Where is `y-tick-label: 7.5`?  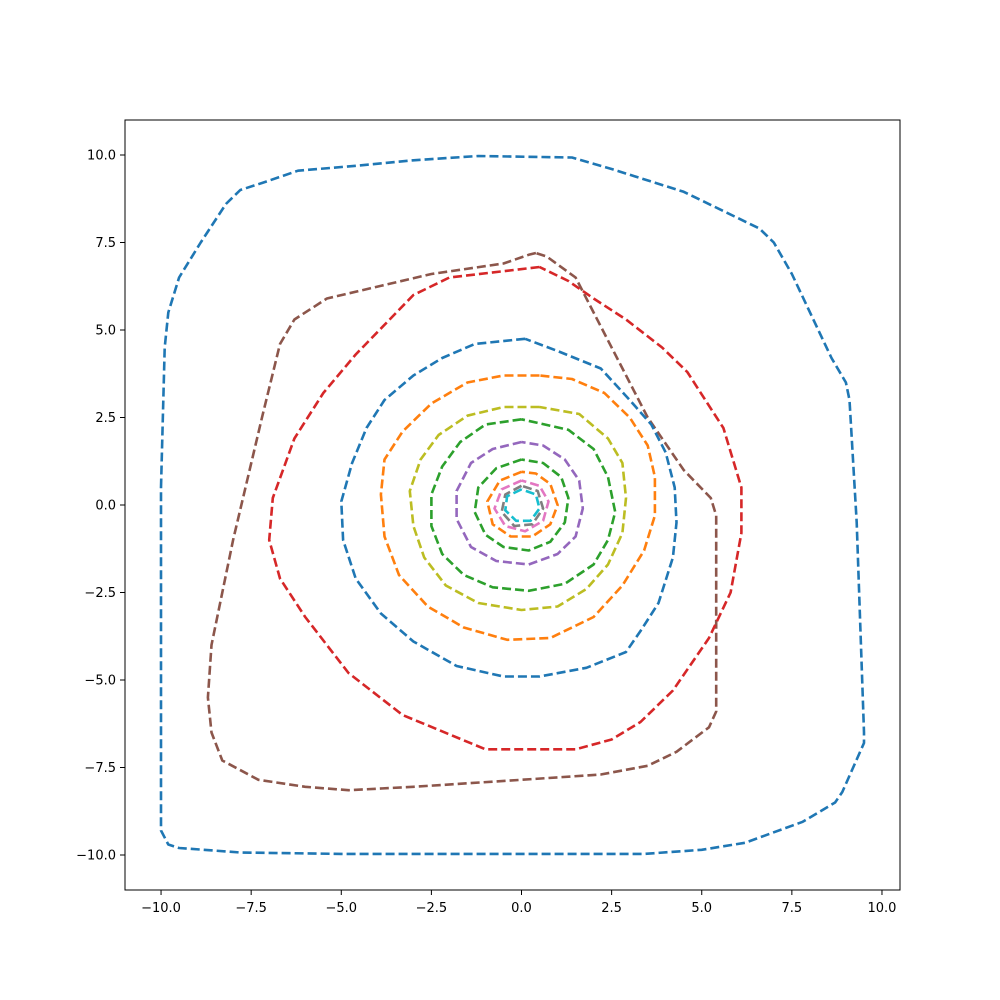 y-tick-label: 7.5 is located at coordinates (105, 243).